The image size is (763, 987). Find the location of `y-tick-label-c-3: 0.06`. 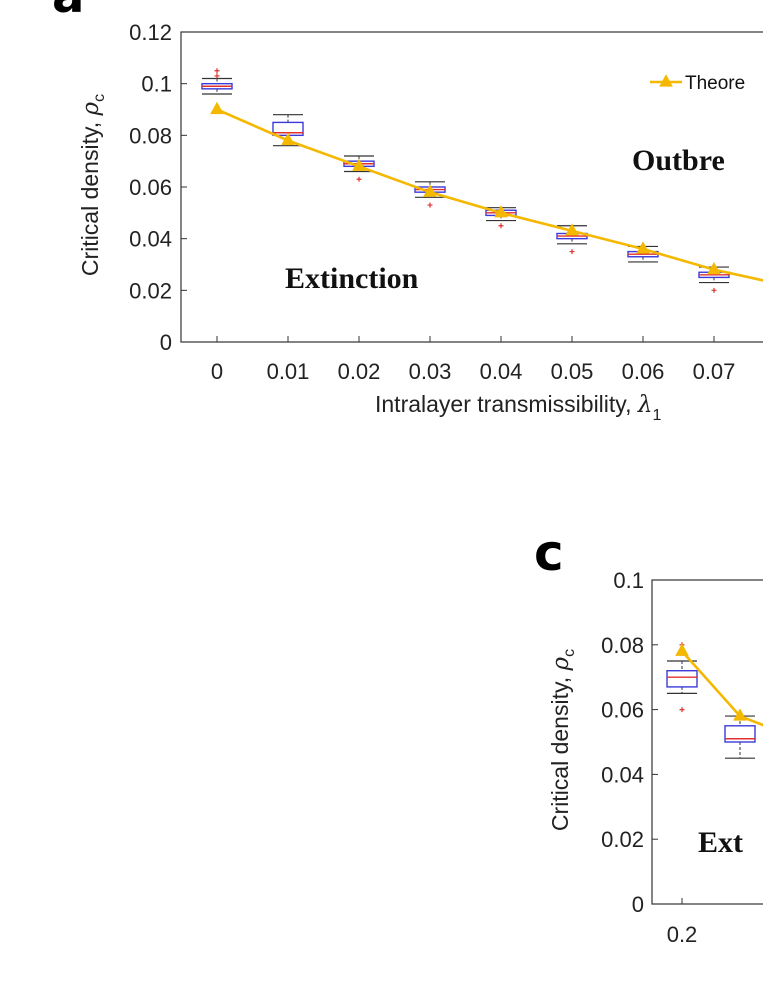

y-tick-label-c-3: 0.06 is located at coordinates (622, 710).